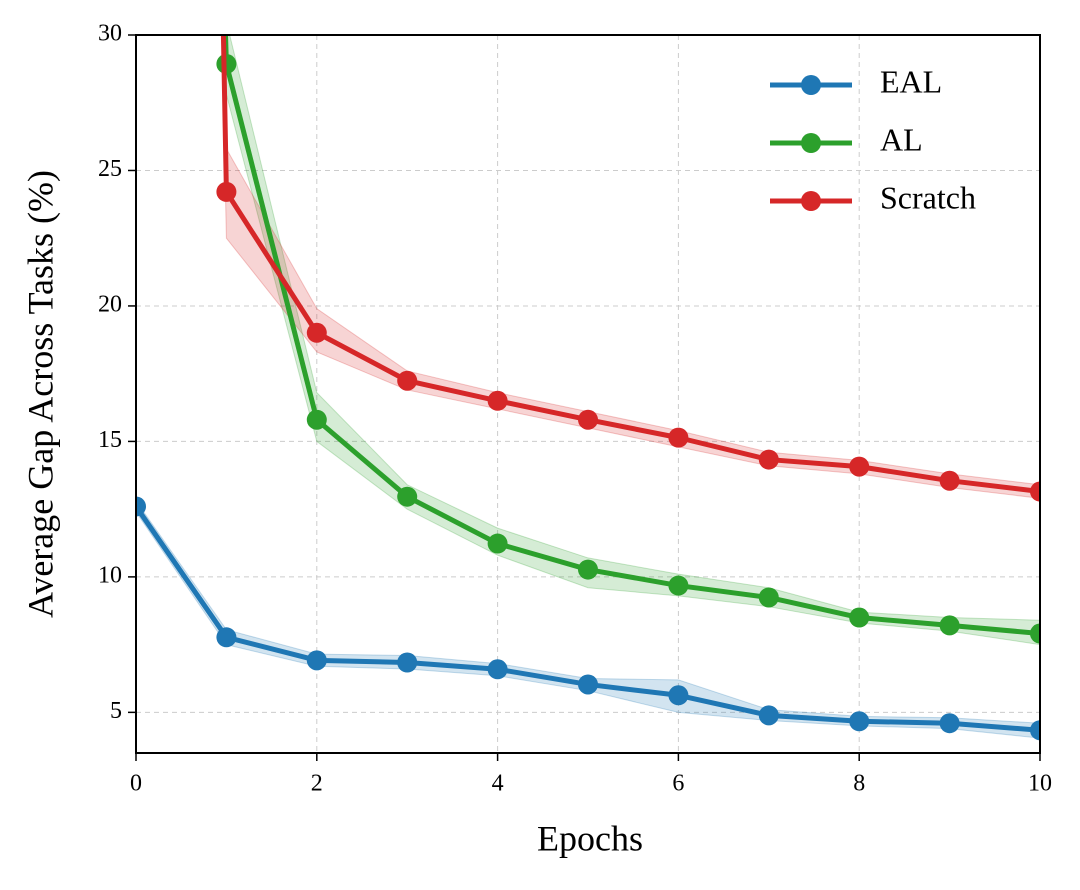 The height and width of the screenshot is (890, 1080). I want to click on legend-label: EAL, so click(911, 81).